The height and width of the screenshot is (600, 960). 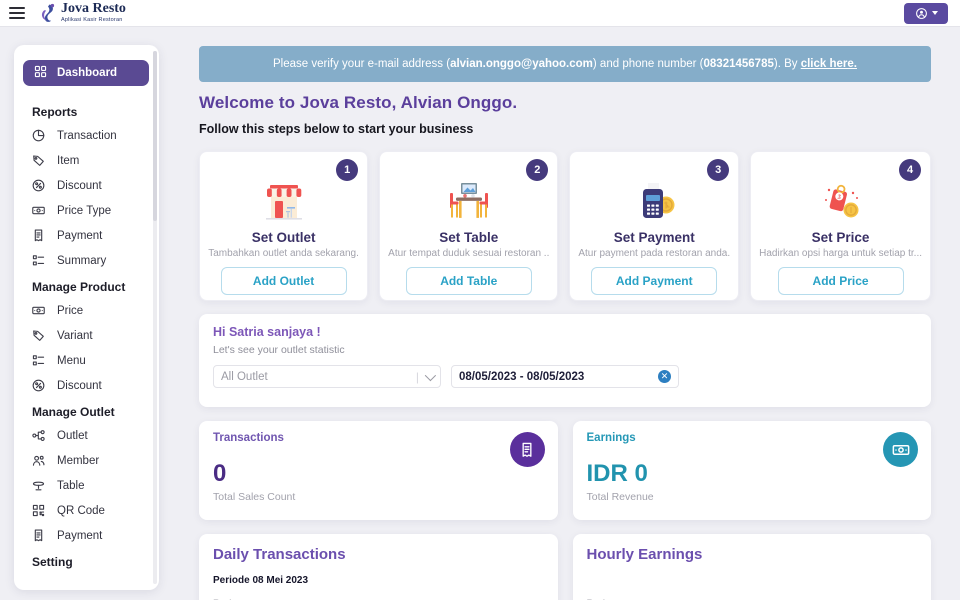 What do you see at coordinates (86, 435) in the screenshot?
I see `sidebar-item-outlet: Outlet` at bounding box center [86, 435].